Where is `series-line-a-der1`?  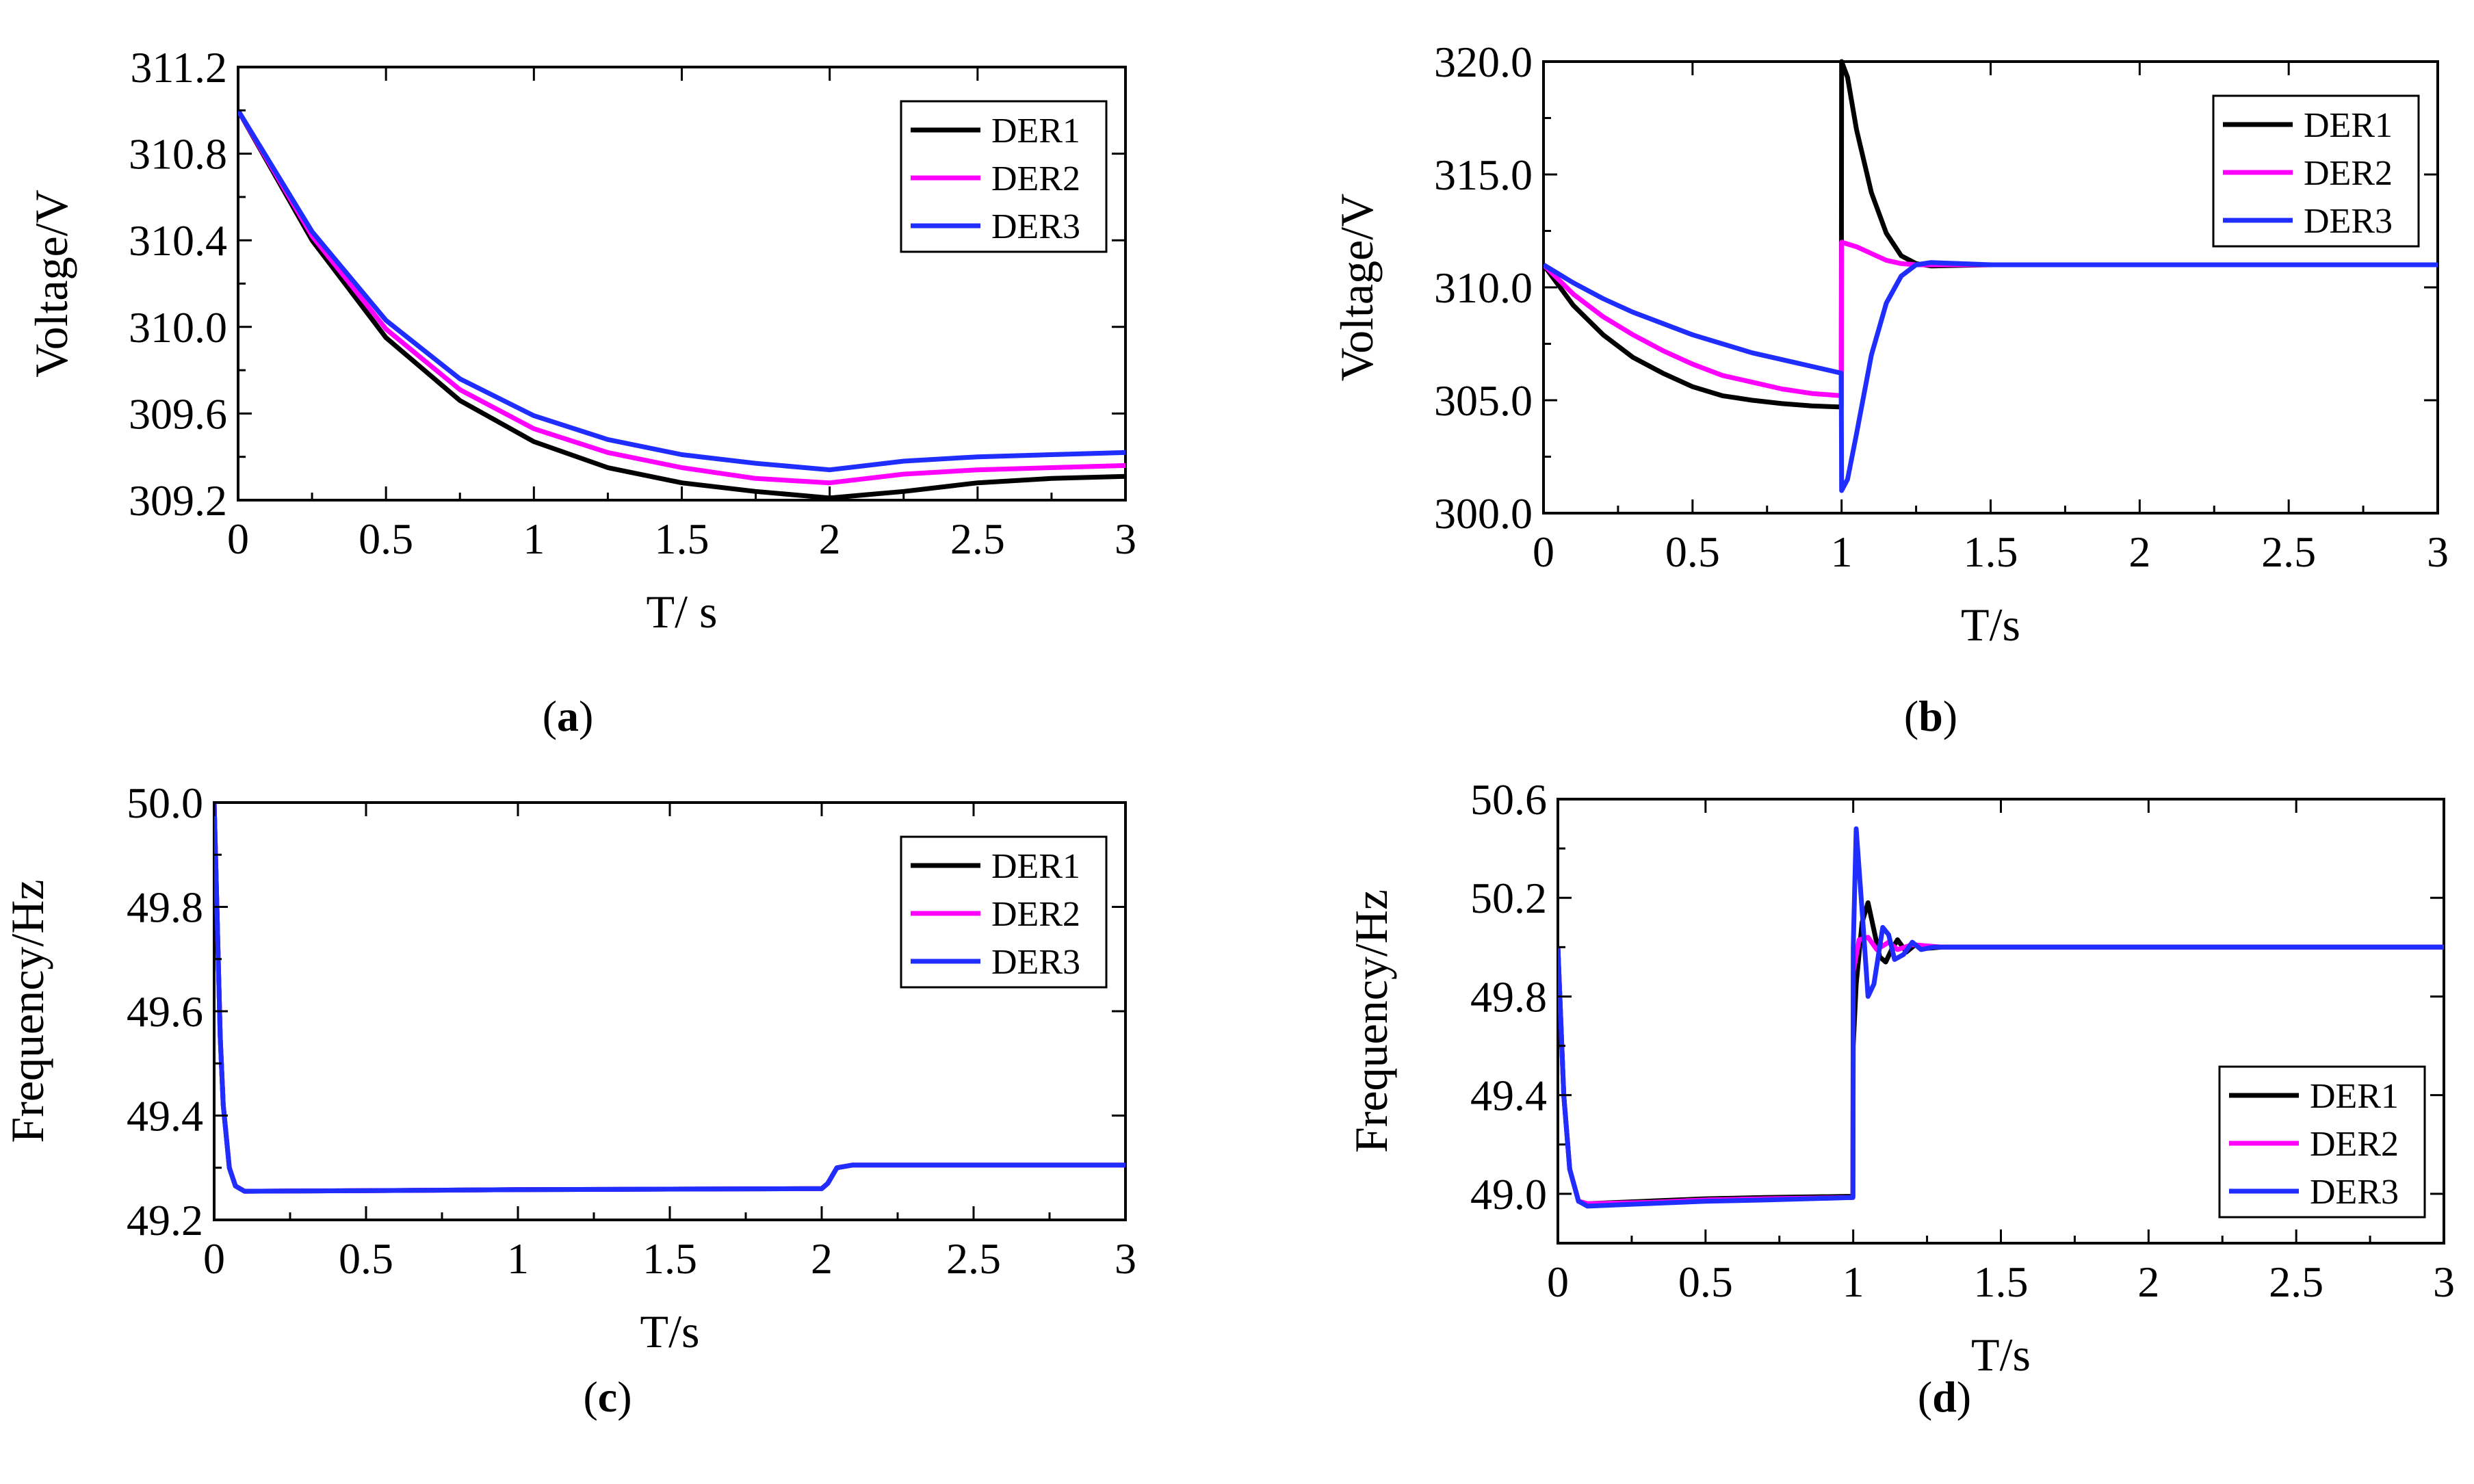
series-line-a-der1 is located at coordinates (681, 305).